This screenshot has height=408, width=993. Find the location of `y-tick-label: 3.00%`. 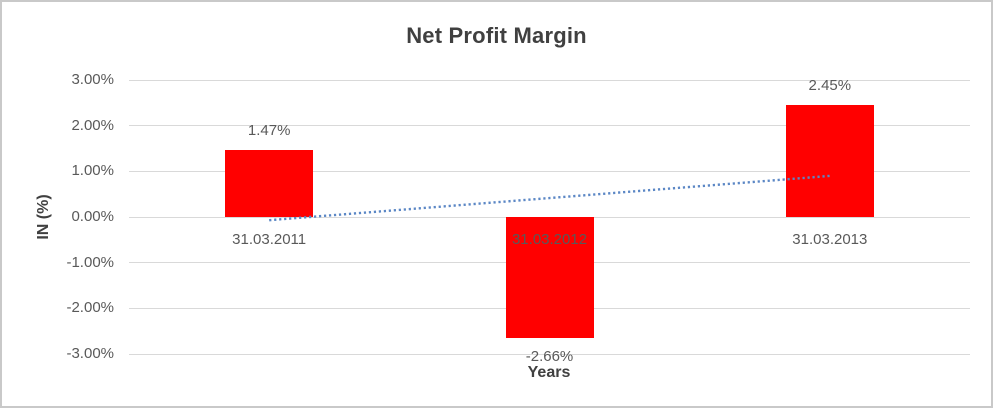

y-tick-label: 3.00% is located at coordinates (92, 79).